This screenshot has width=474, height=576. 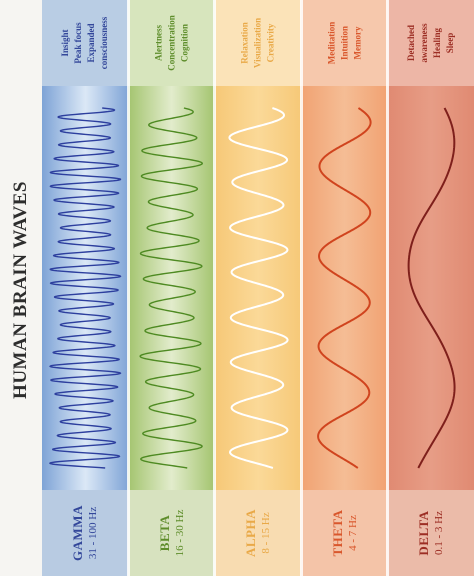 I want to click on trait-label: Detached, so click(x=411, y=43).